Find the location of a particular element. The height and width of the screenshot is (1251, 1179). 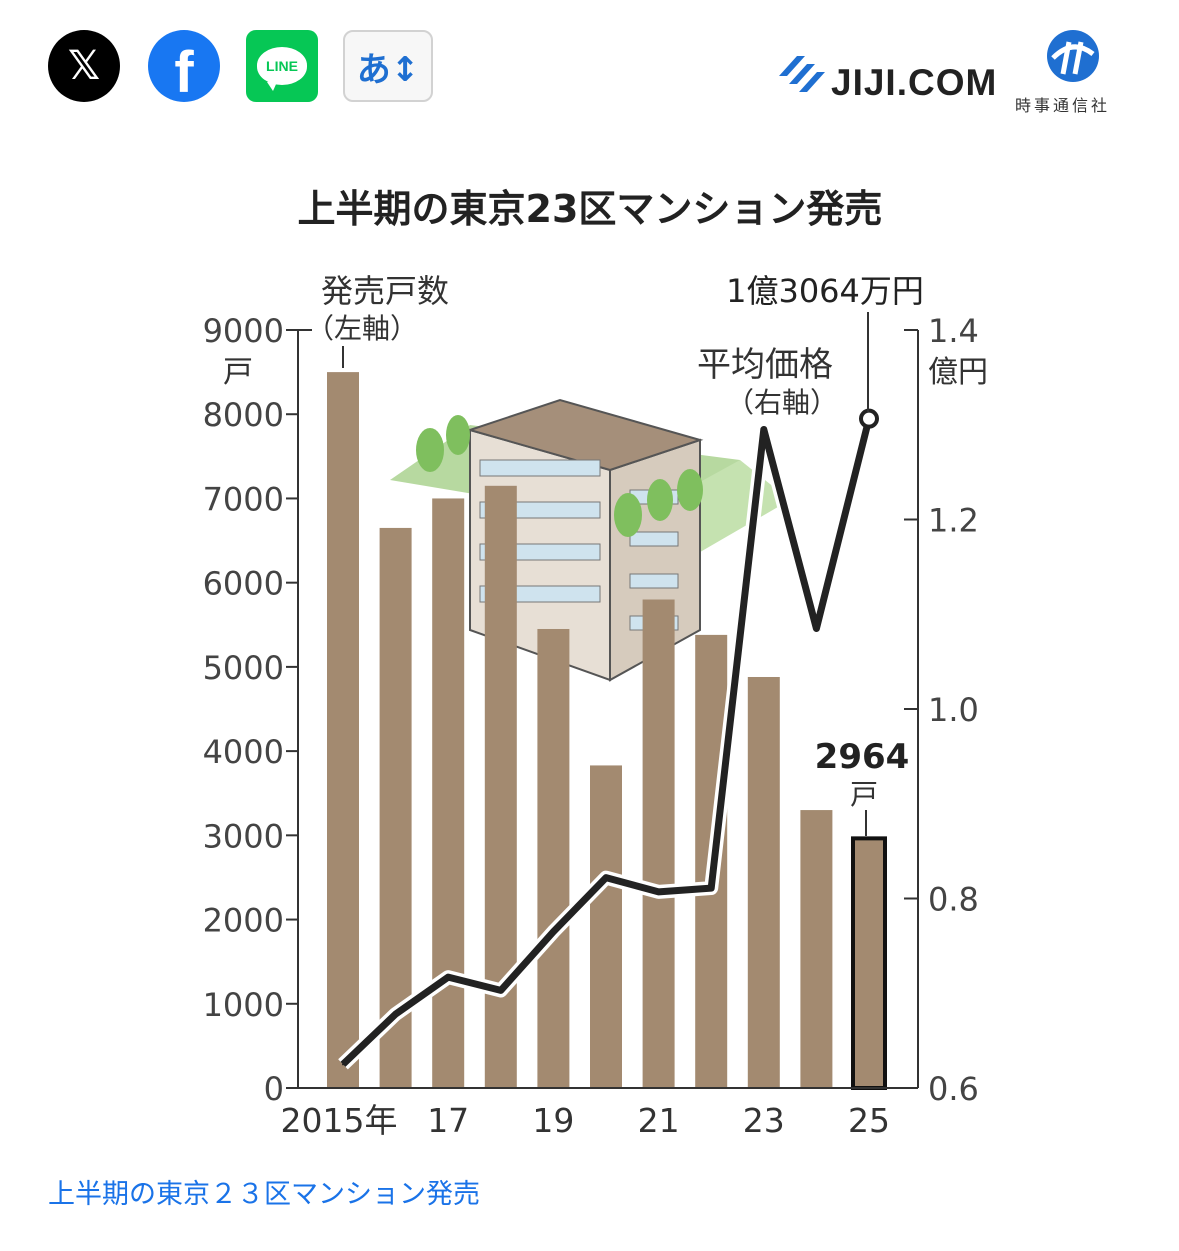

facebook-icon: f is located at coordinates (184, 72).